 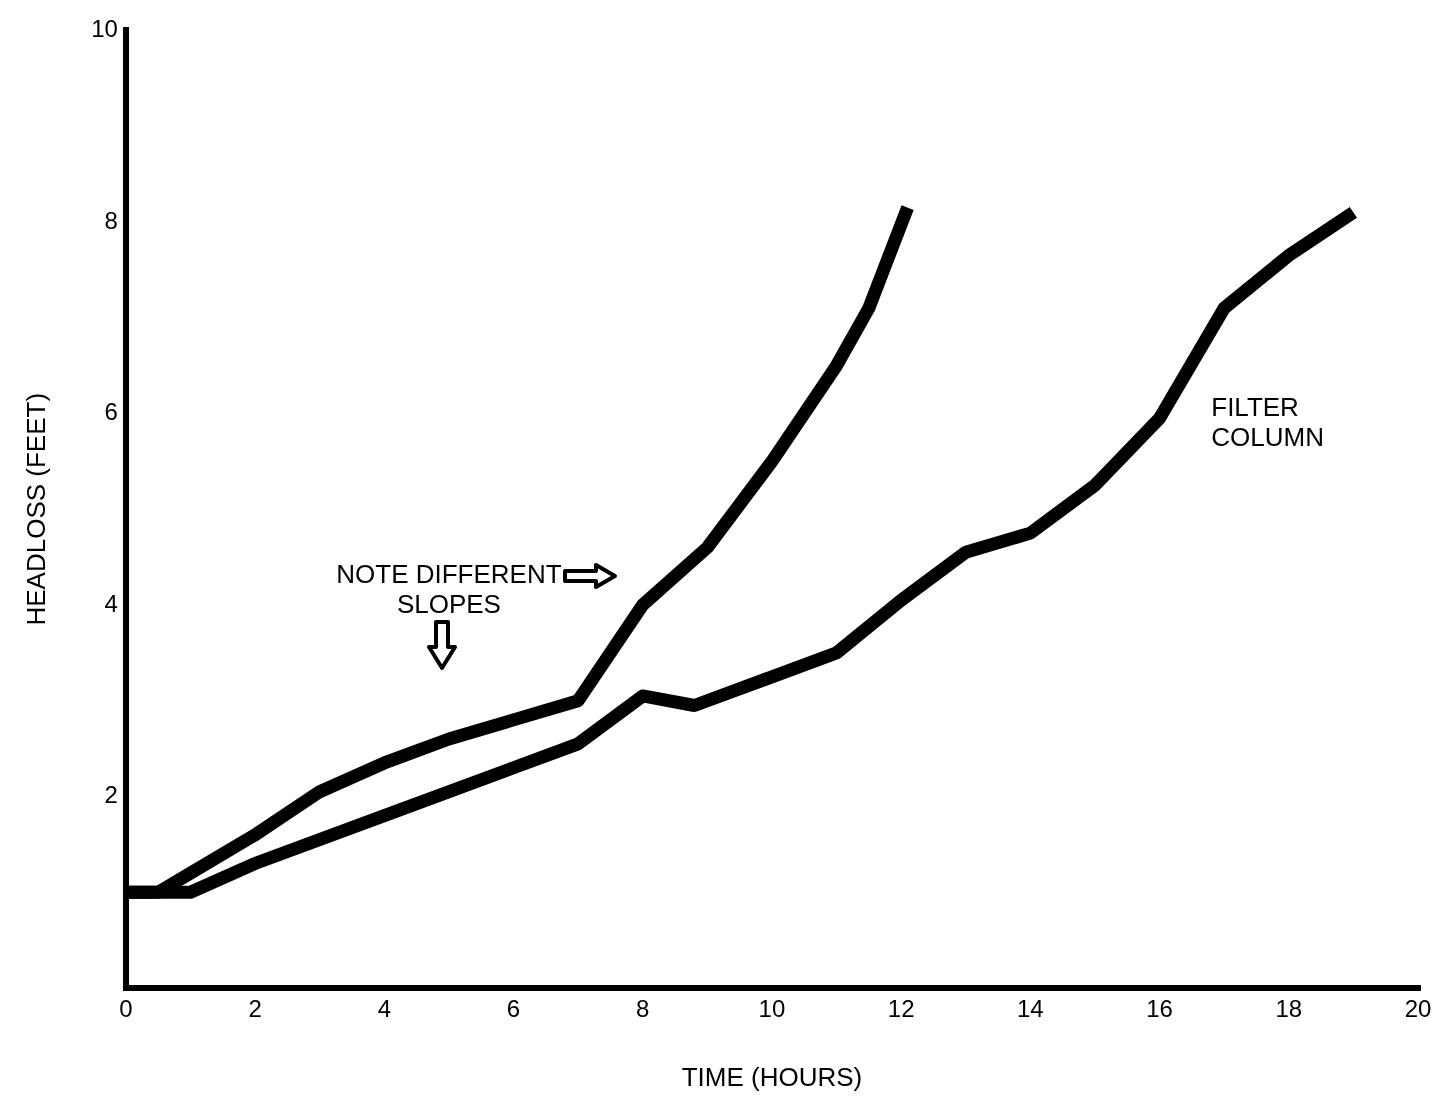 I want to click on y-tick-label: 2, so click(x=111, y=795).